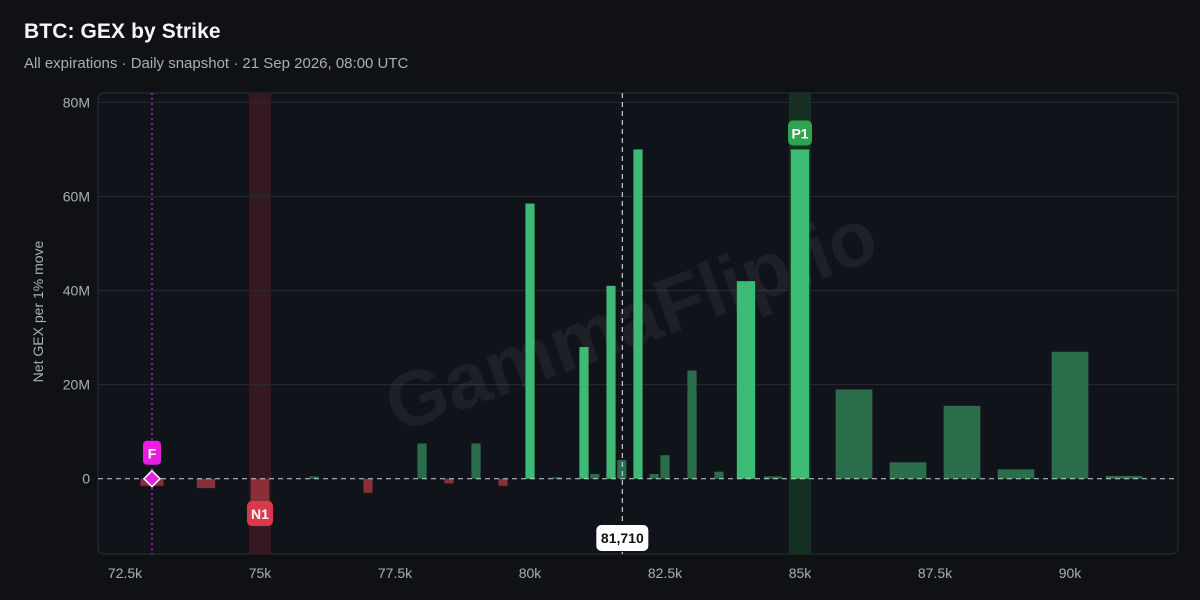 The height and width of the screenshot is (600, 1200). I want to click on x-tick-label: 72.5k, so click(125, 573).